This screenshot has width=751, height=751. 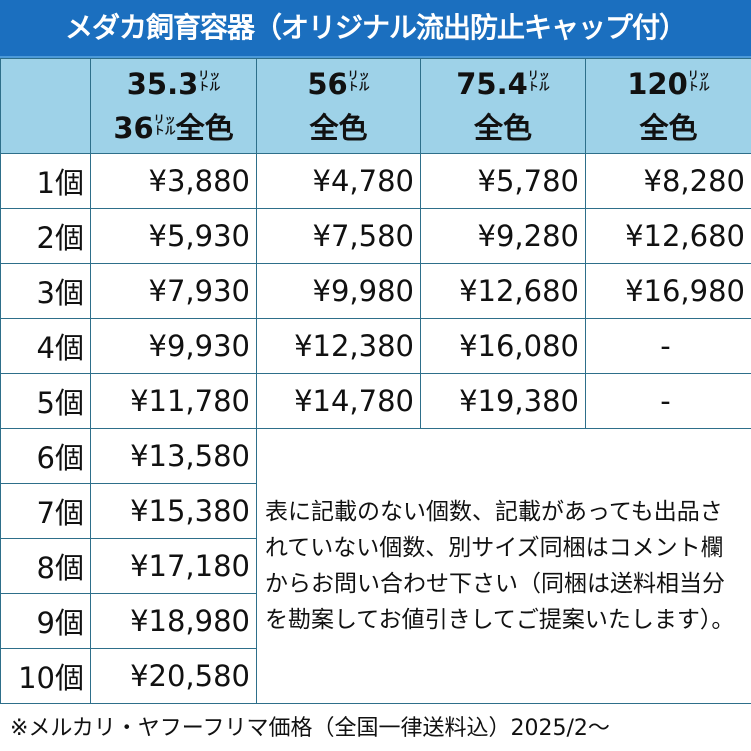 What do you see at coordinates (173, 511) in the screenshot?
I see `price-cell: ¥15,380` at bounding box center [173, 511].